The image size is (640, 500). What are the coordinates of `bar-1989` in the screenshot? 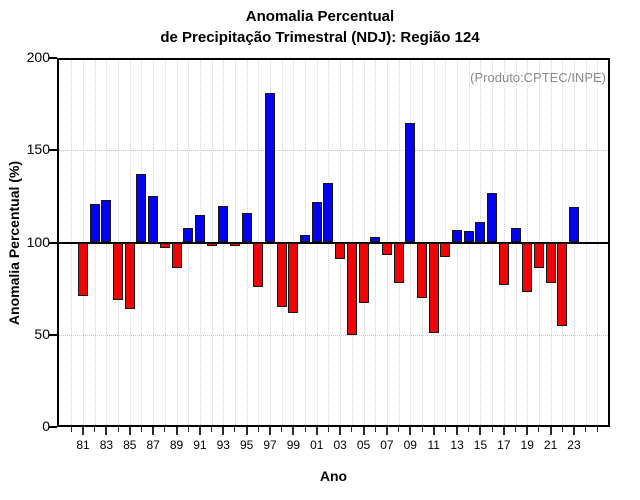 It's located at (176, 255).